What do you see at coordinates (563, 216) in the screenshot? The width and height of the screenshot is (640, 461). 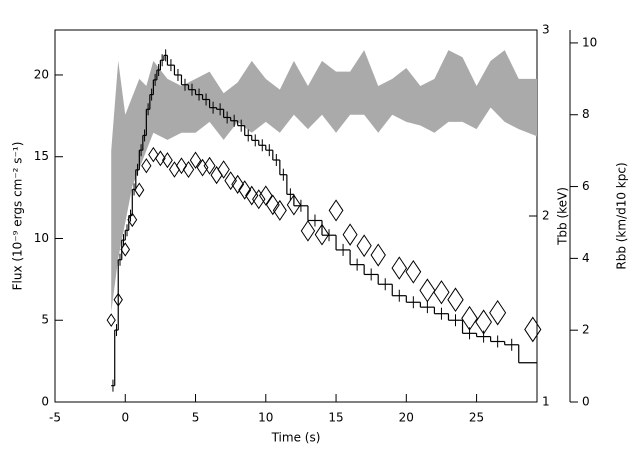 I see `y2-axis-label: Tbb (keV)` at bounding box center [563, 216].